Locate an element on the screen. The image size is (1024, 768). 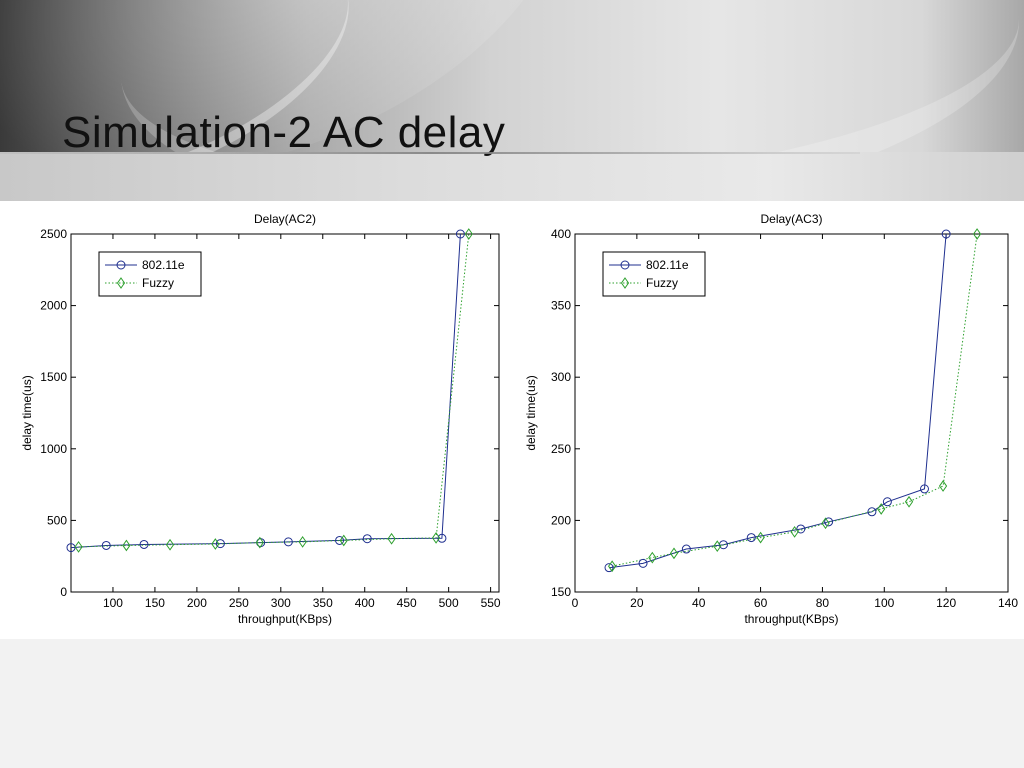
y-tick-label: 1000 is located at coordinates (53, 449).